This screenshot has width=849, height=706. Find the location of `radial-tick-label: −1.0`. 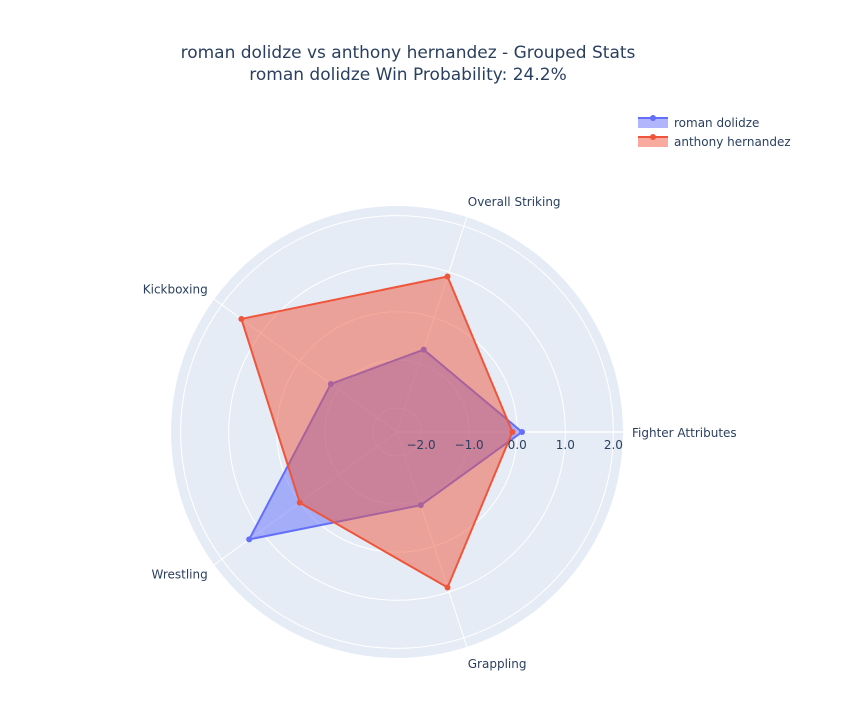

radial-tick-label: −1.0 is located at coordinates (469, 445).